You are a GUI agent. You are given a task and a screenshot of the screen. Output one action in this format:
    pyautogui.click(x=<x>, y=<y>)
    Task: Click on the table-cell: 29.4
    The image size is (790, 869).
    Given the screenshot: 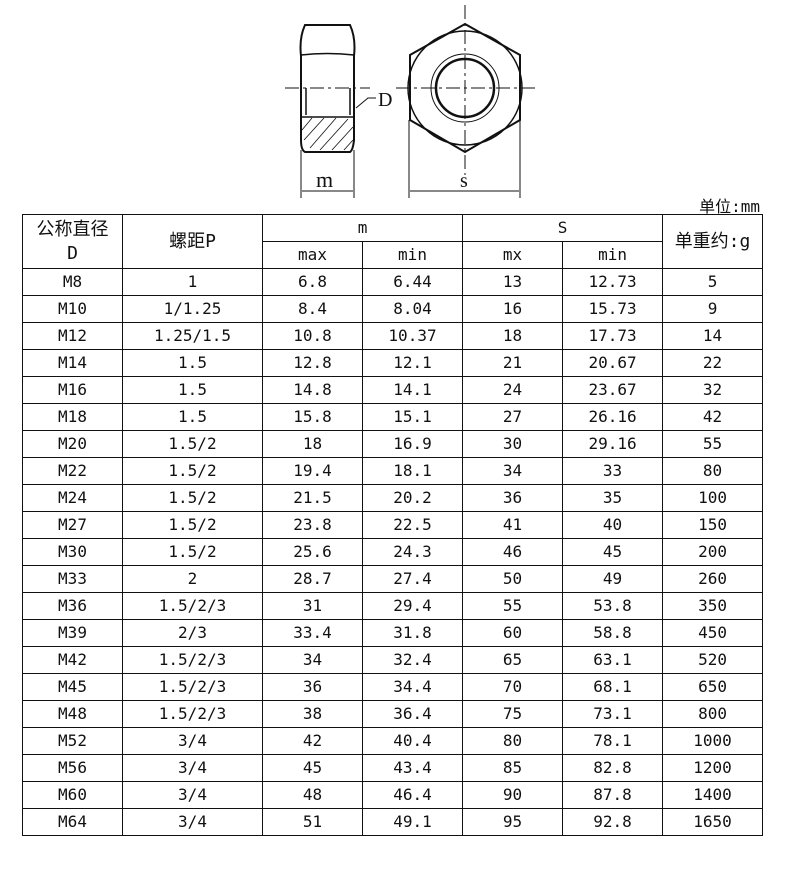 What is the action you would take?
    pyautogui.click(x=412, y=606)
    